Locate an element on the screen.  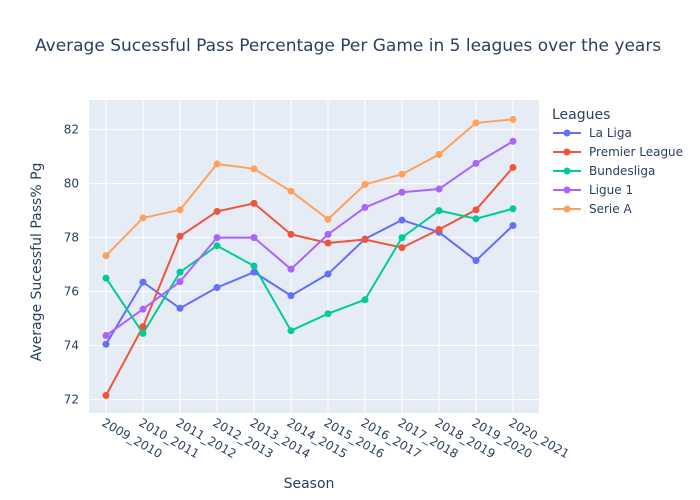
y-axis-ticks: 72 74 76 78 80 82 is located at coordinates (71, 265).